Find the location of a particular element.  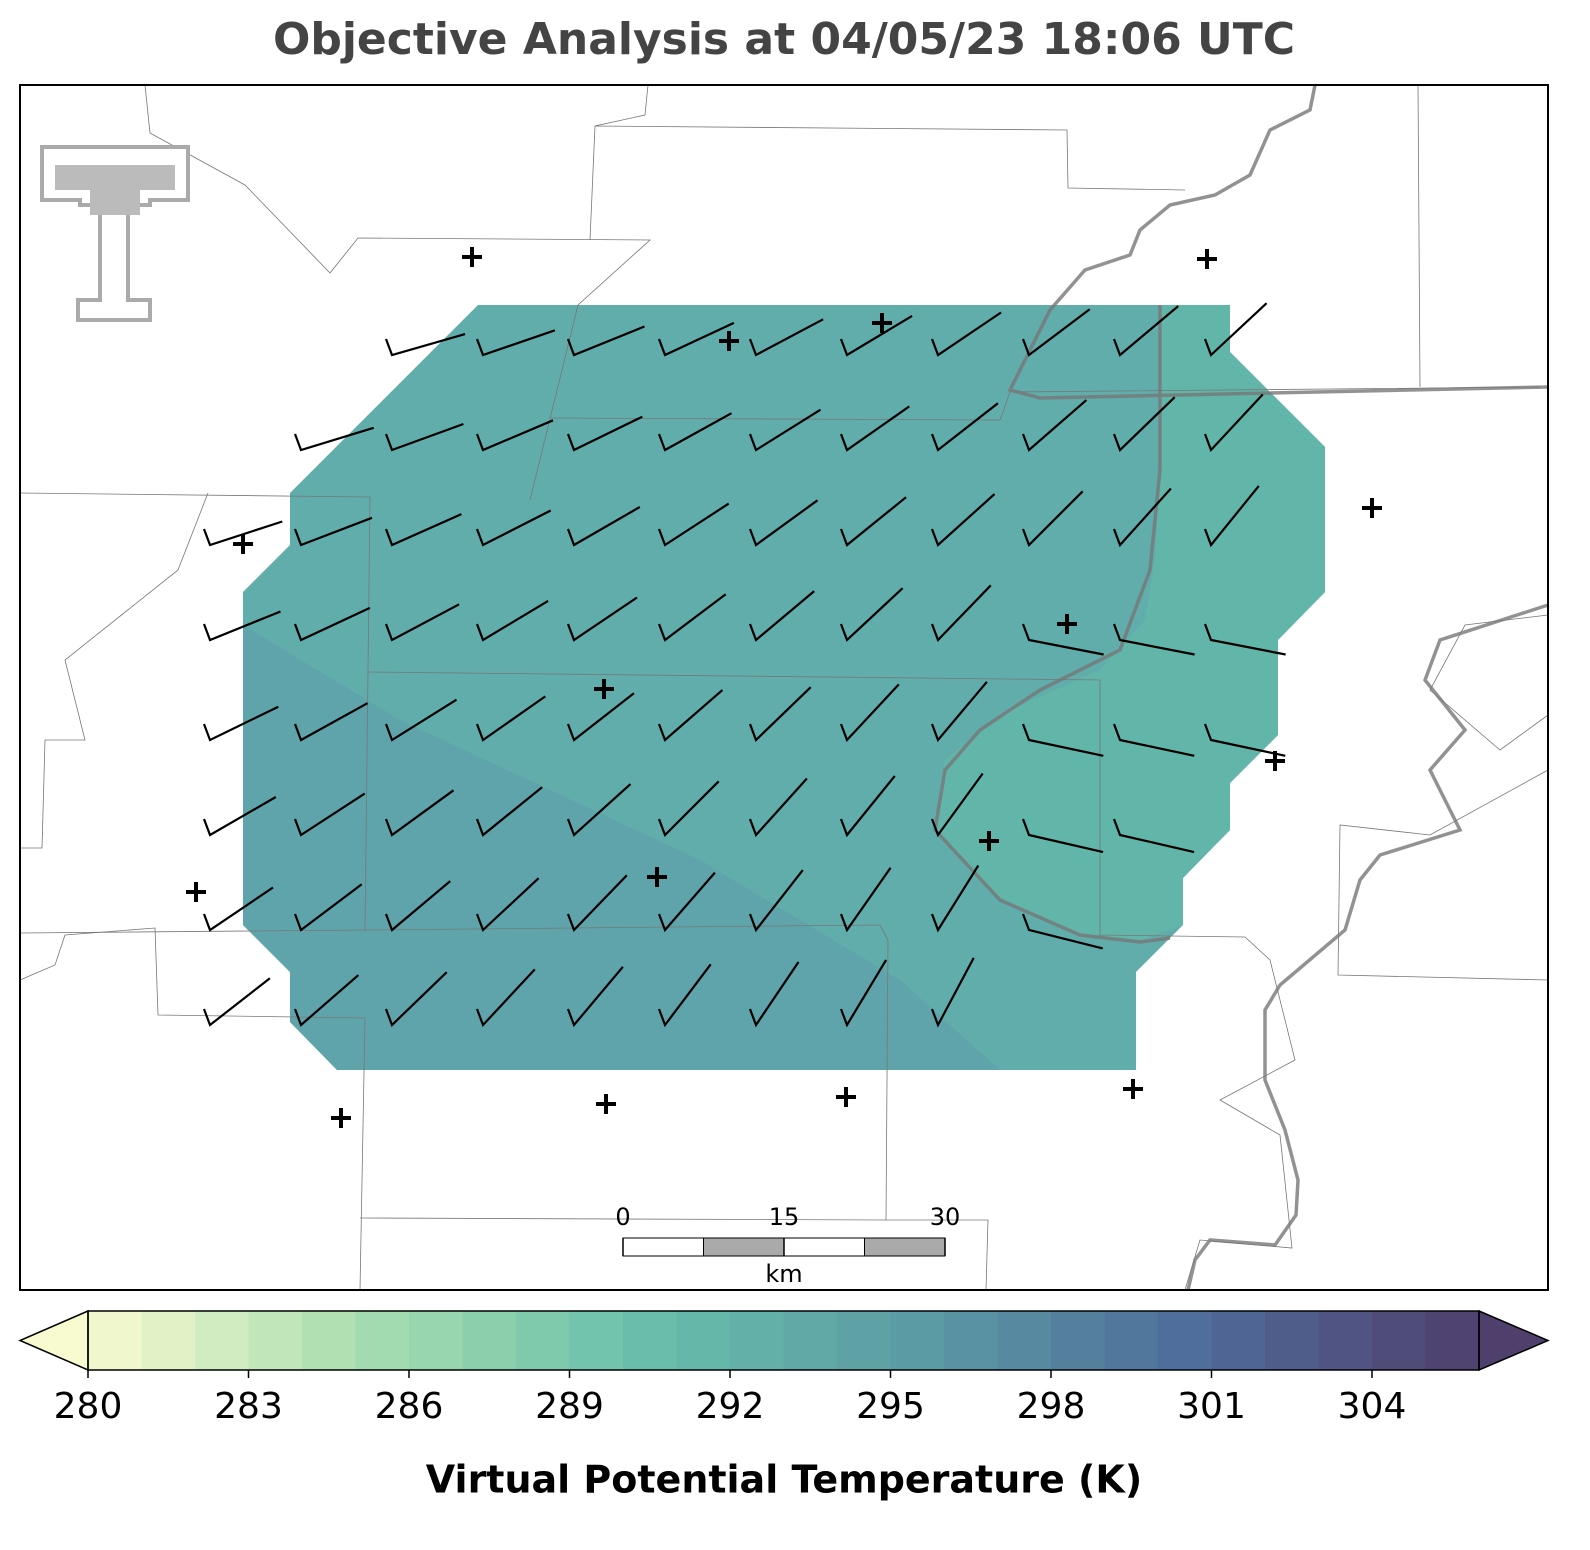

colorbar-tick-label: 298 is located at coordinates (1051, 1406).